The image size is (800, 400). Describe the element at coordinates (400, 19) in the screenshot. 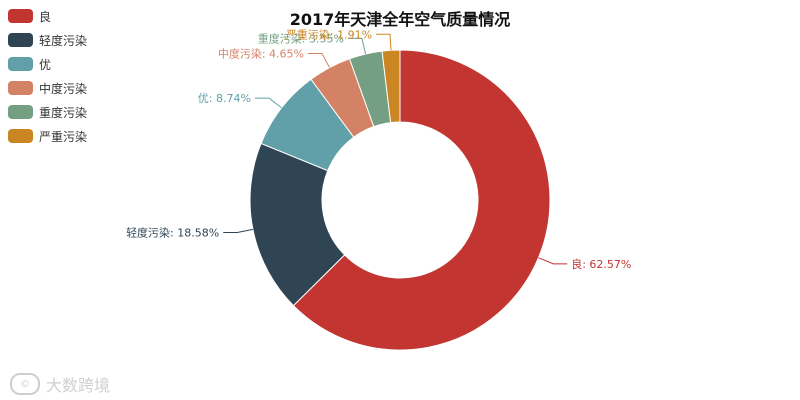

I see `chart-title: 2017年天津全年空气质量情况` at that location.